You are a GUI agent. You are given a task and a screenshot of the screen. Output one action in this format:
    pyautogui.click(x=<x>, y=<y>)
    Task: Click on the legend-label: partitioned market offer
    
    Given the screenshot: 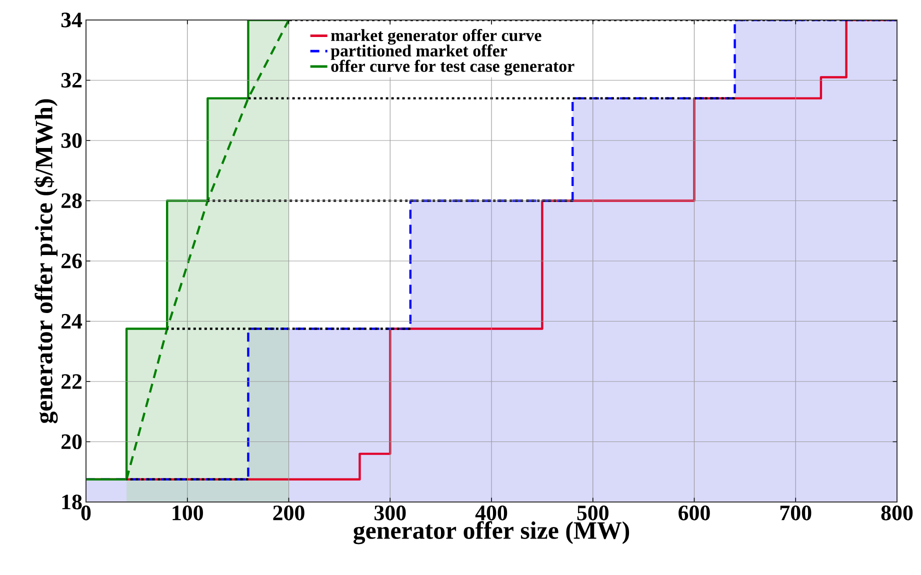 What is the action you would take?
    pyautogui.click(x=419, y=52)
    